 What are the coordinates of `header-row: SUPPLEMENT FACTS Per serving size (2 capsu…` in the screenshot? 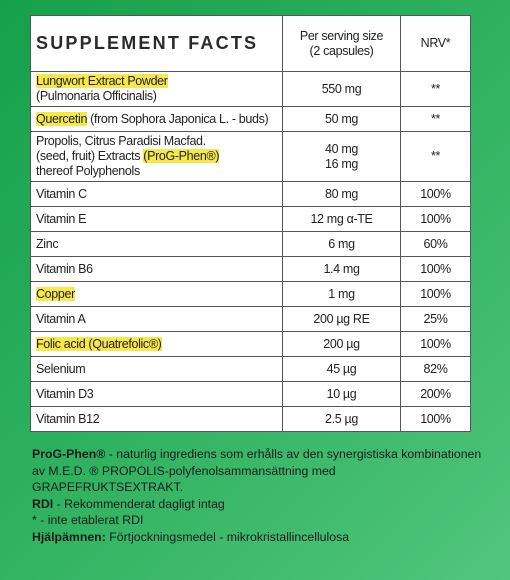 It's located at (250, 43).